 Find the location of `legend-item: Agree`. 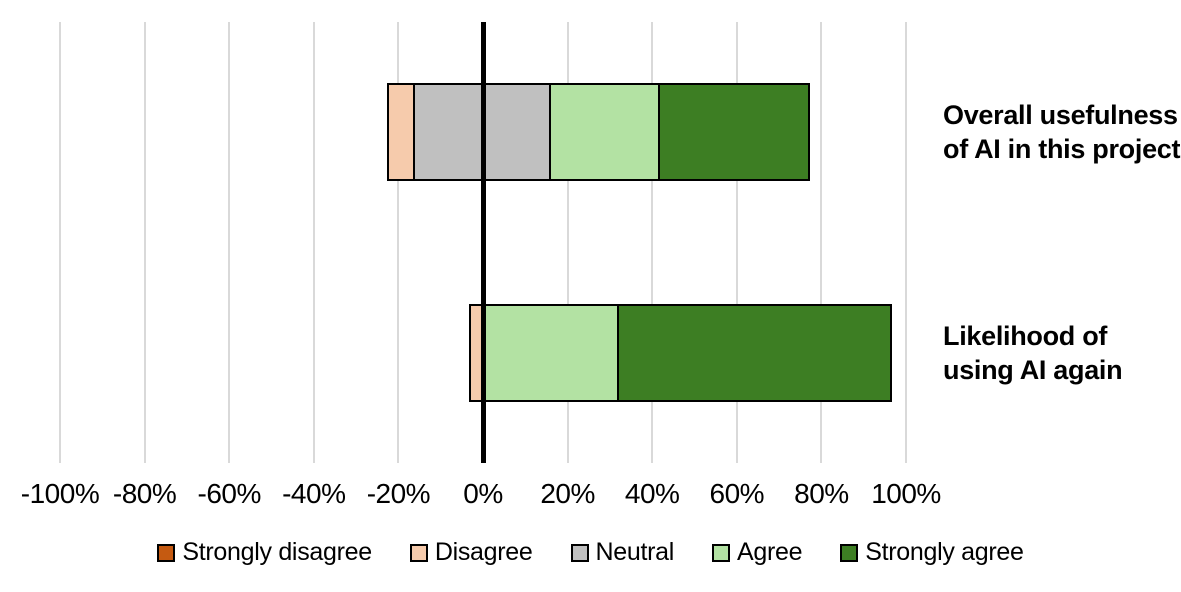

legend-item: Agree is located at coordinates (757, 552).